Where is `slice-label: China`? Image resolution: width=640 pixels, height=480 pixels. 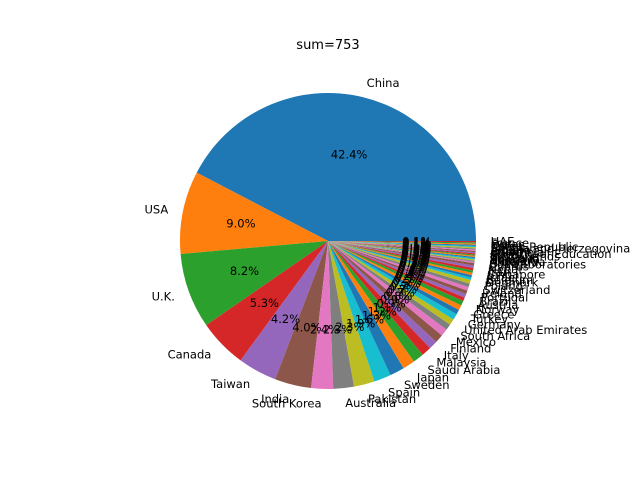
slice-label: China is located at coordinates (383, 83).